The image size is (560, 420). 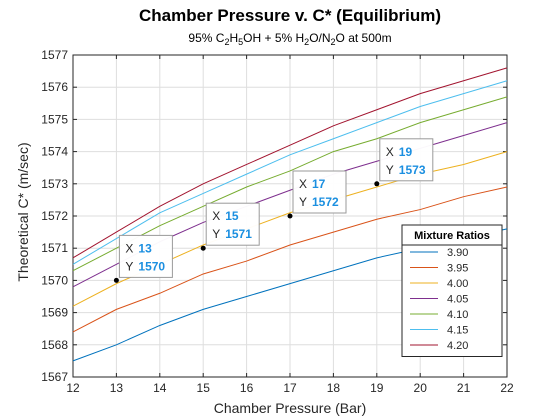 I want to click on y-axis-label: Theoretical C* (m/sec), so click(x=23, y=211).